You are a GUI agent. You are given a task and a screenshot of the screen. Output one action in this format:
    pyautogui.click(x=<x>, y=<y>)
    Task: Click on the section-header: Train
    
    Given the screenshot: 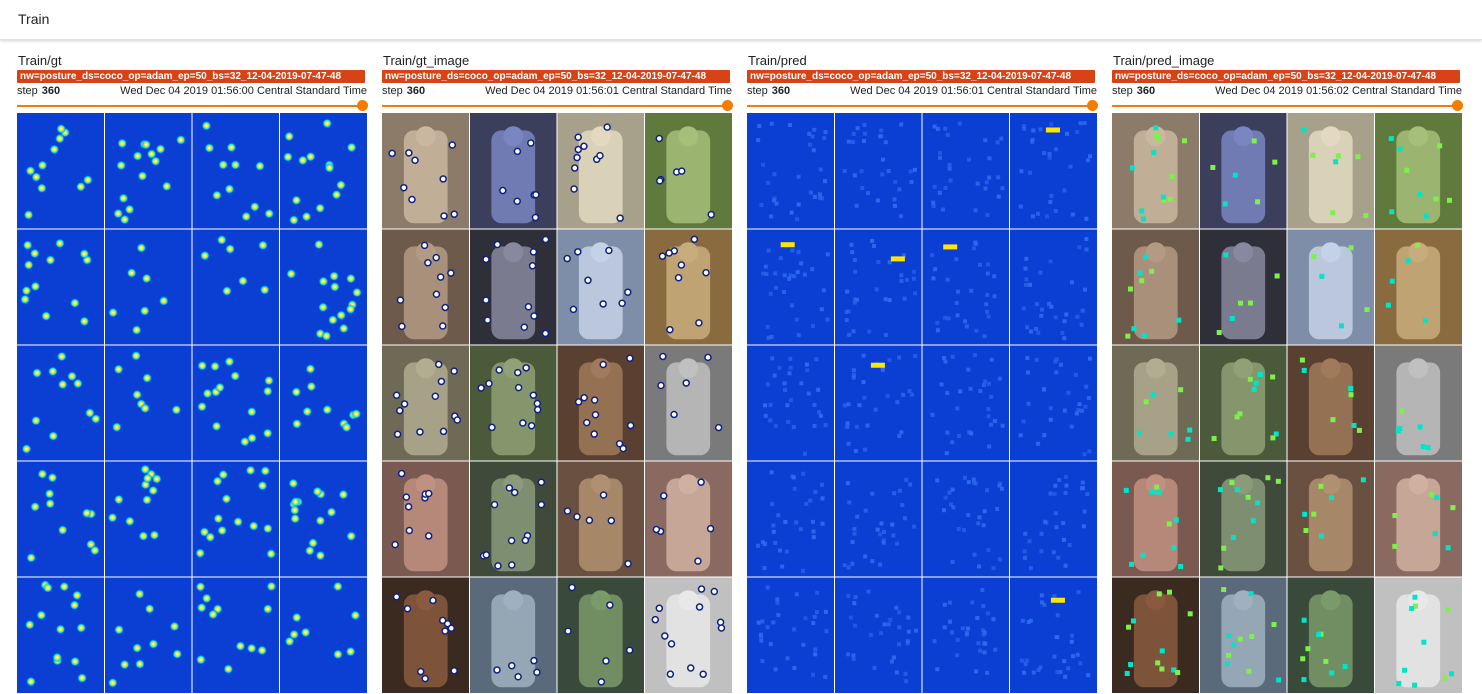 What is the action you would take?
    pyautogui.click(x=741, y=20)
    